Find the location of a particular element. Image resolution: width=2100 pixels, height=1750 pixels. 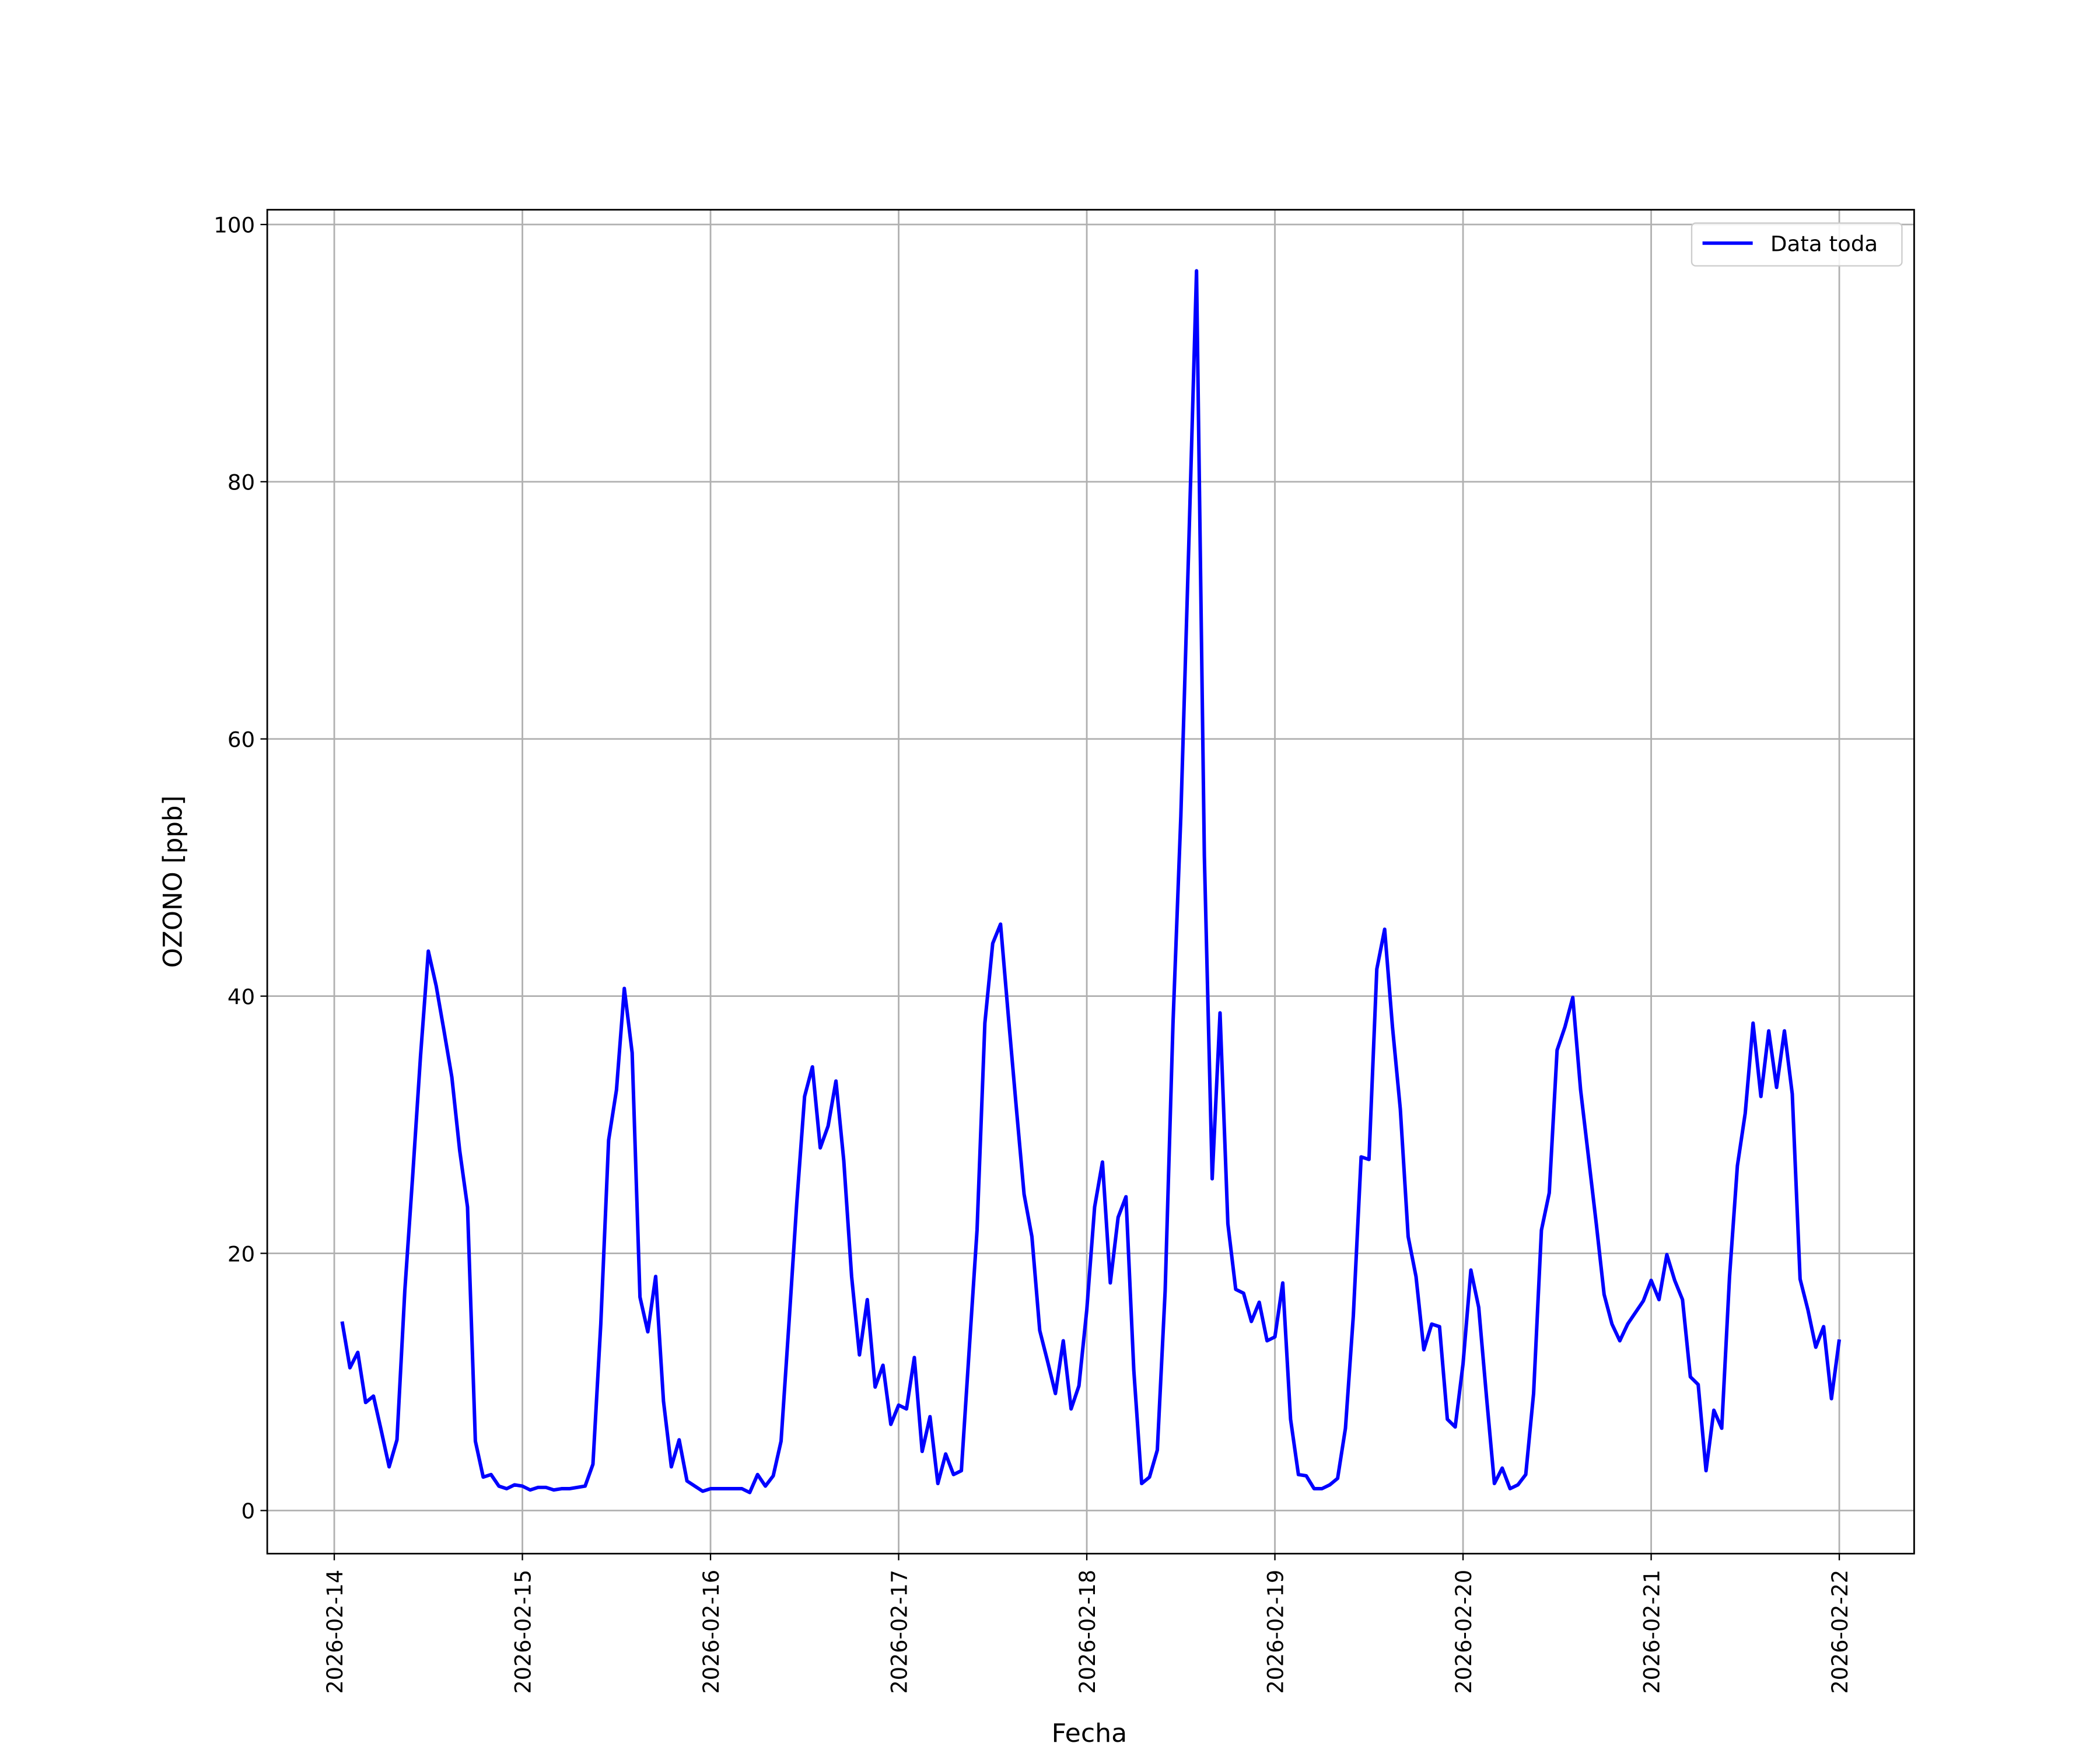

x-tick-label: 2026-02-16 is located at coordinates (711, 1632).